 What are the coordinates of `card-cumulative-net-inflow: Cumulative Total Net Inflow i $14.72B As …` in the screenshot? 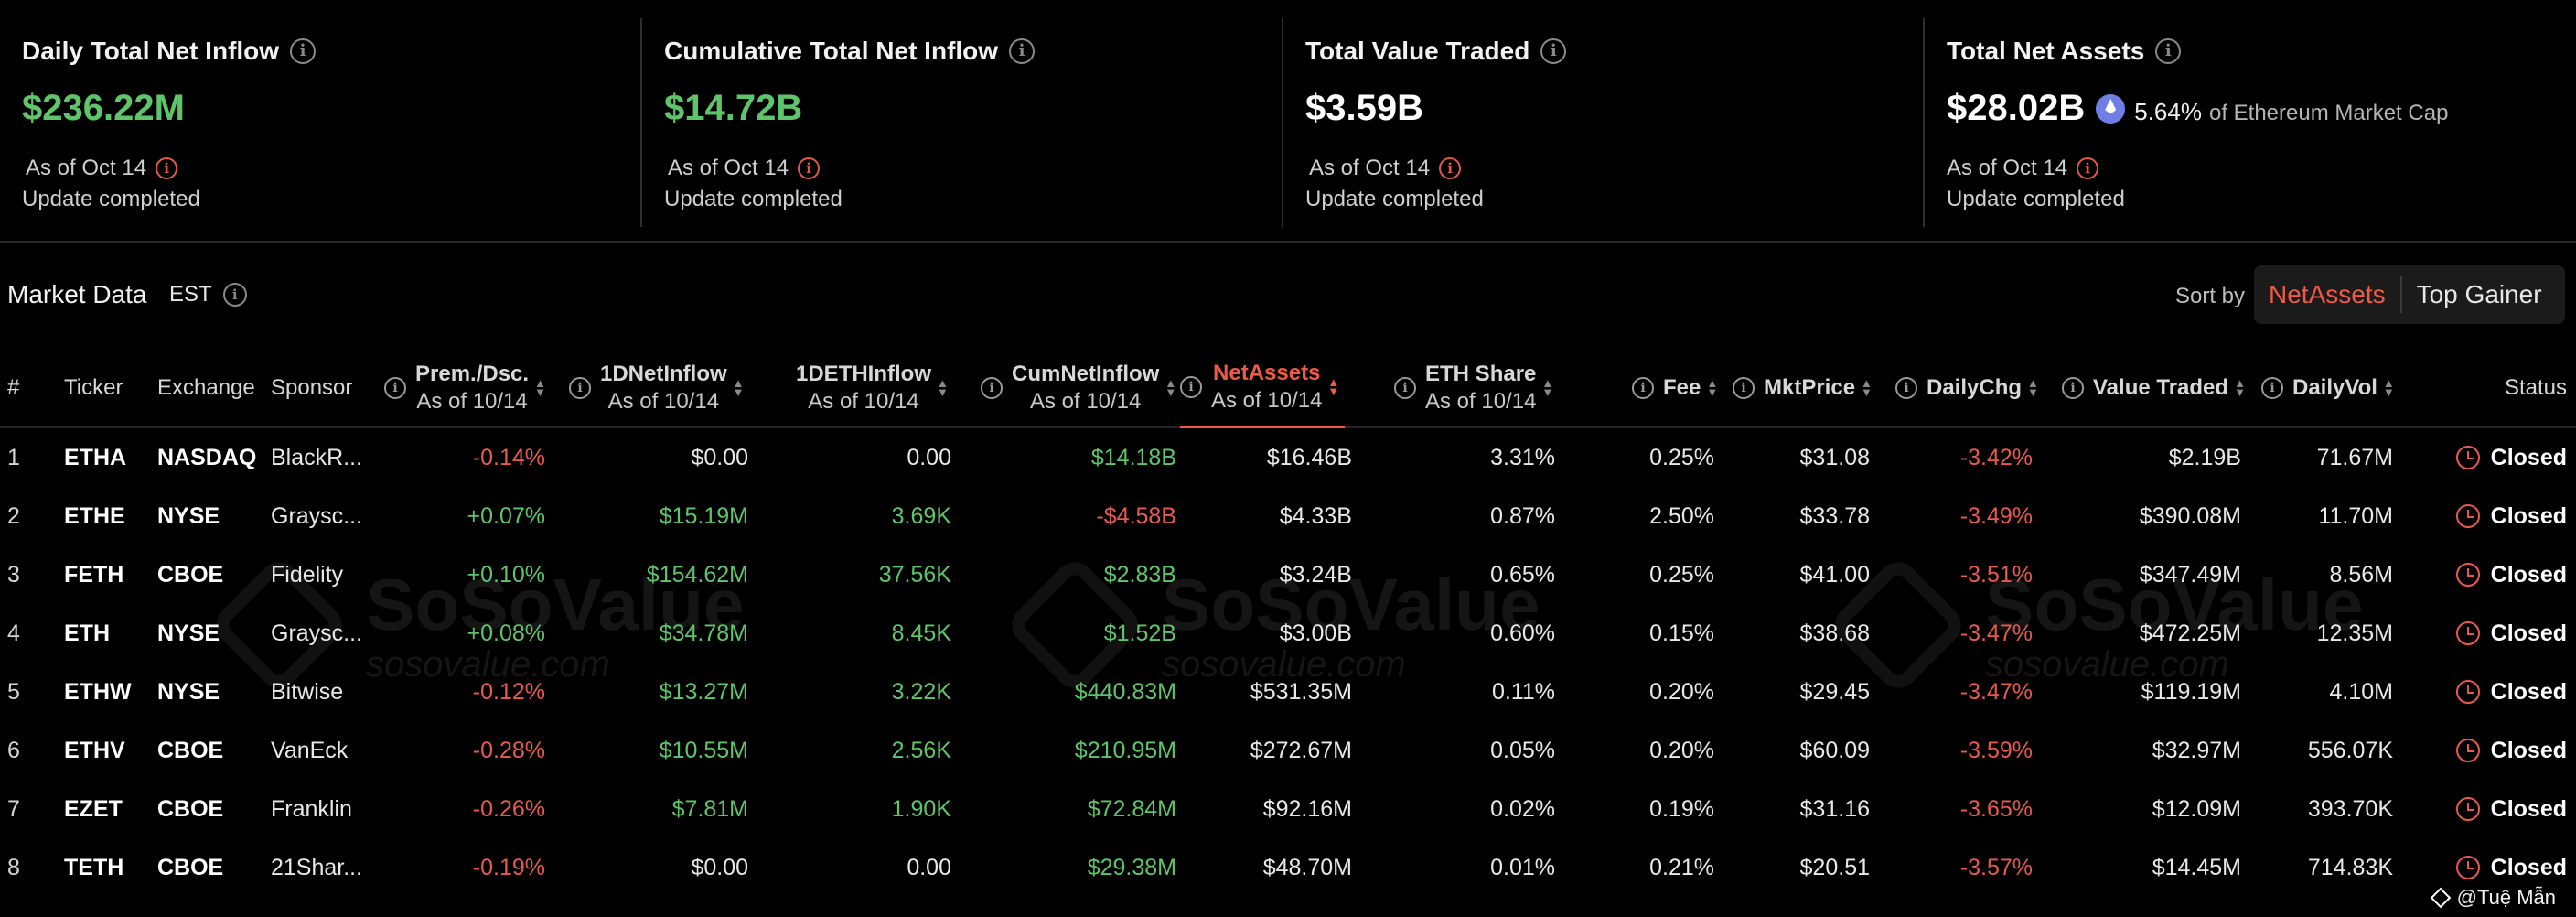 It's located at (961, 122).